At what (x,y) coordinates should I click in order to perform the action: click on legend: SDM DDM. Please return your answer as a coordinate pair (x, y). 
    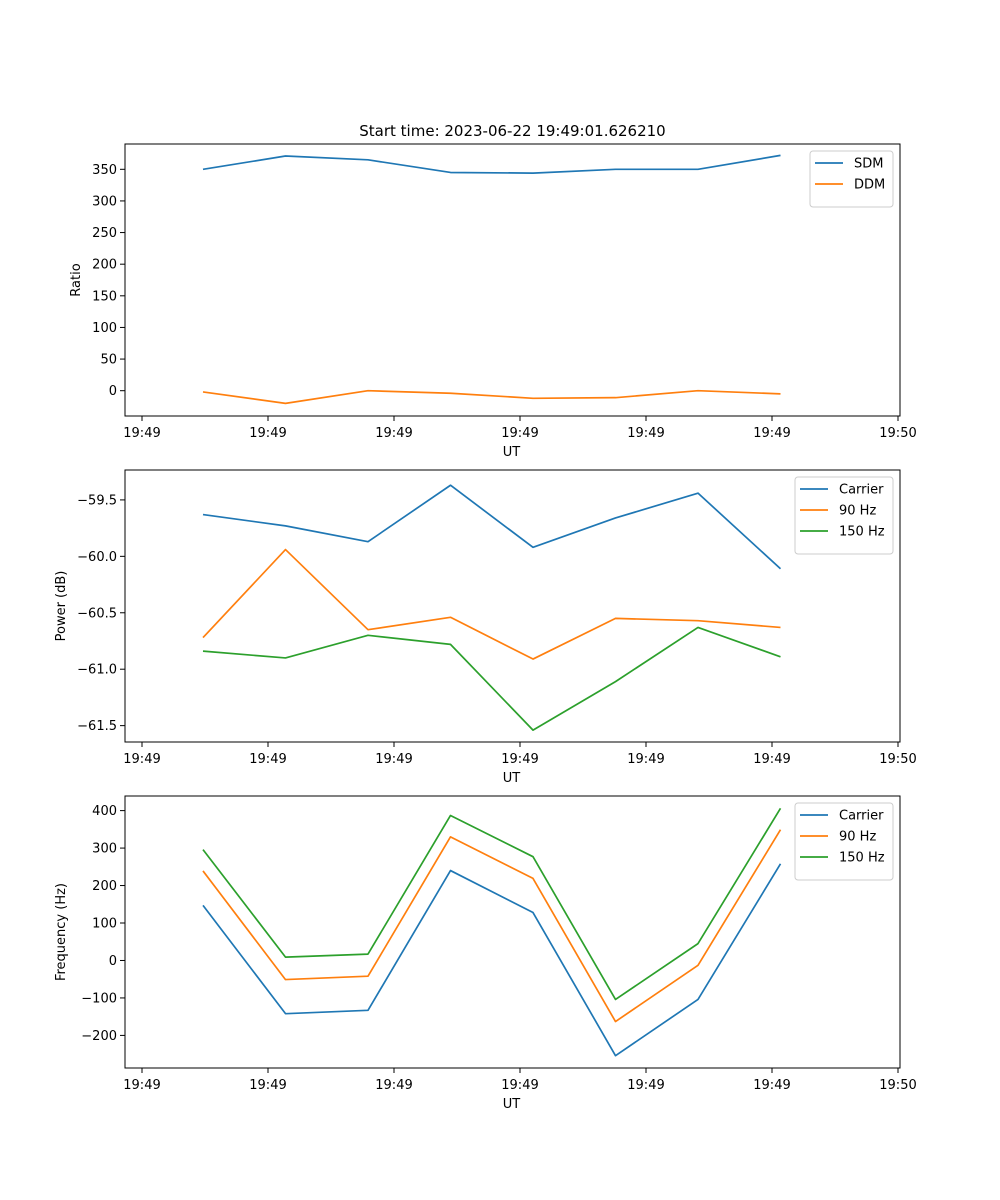
    Looking at the image, I should click on (851, 179).